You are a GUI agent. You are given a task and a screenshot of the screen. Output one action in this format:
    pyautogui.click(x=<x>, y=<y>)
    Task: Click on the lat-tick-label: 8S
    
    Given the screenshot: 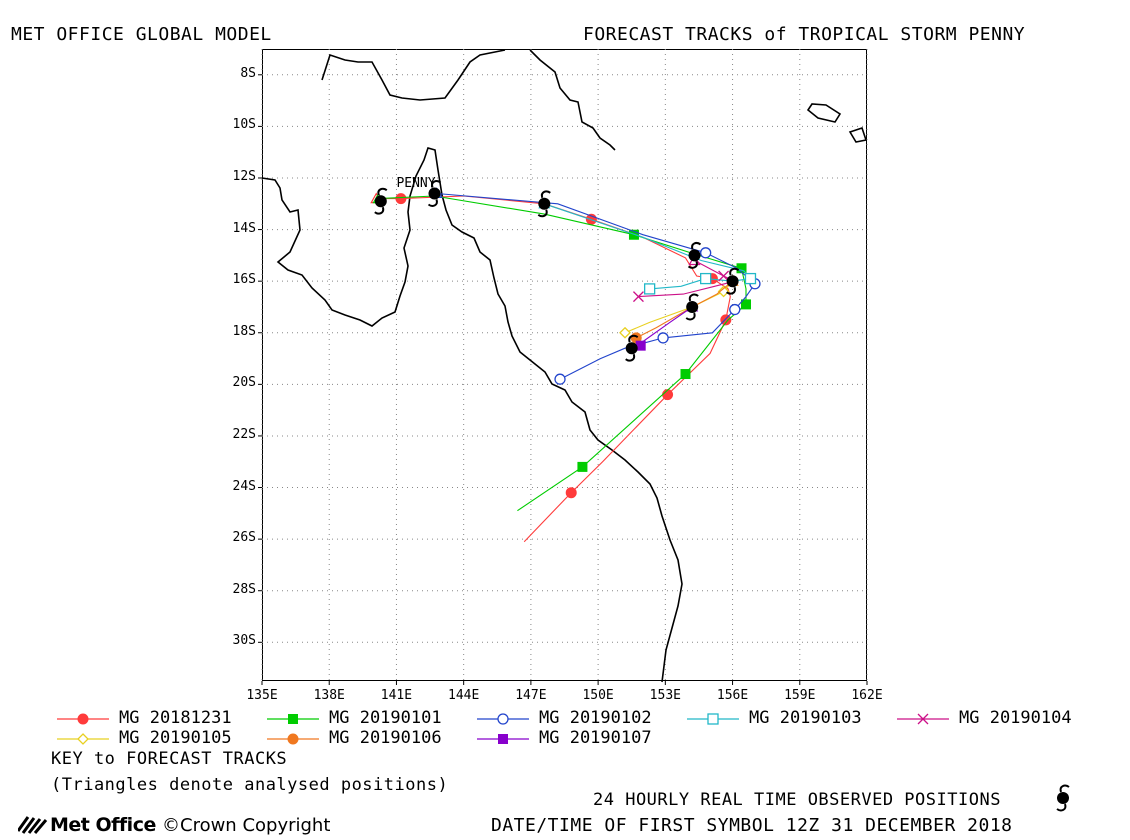 What is the action you would take?
    pyautogui.click(x=248, y=73)
    